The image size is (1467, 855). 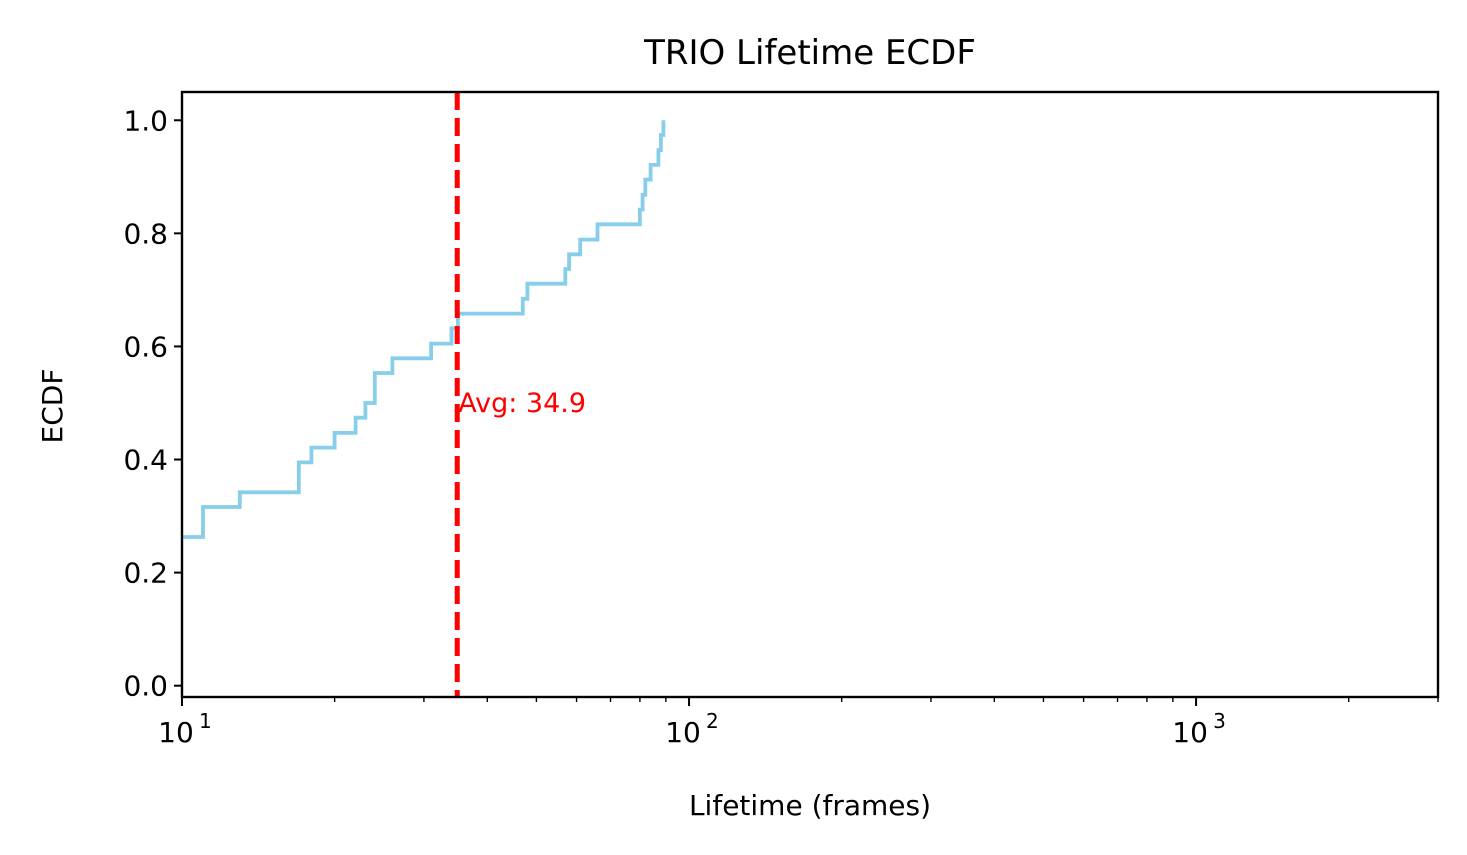 I want to click on y-axis-ticks: 0.0 0.2 0.4 0.6 0.8 1.0, so click(x=152, y=403).